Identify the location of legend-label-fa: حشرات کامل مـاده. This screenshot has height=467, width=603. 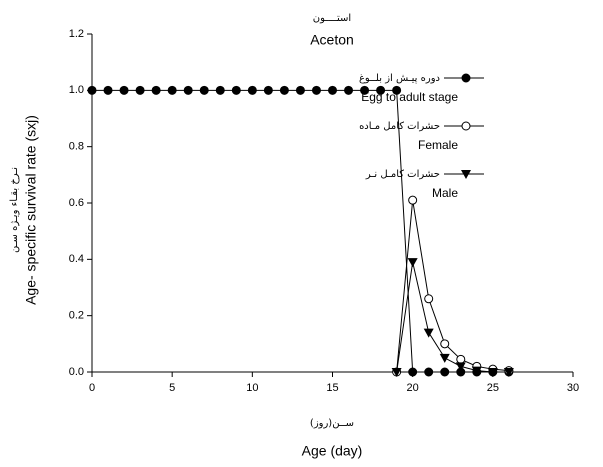
(399, 126).